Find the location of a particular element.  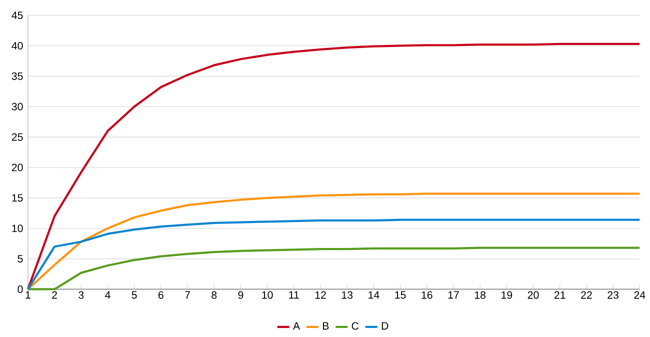

x-tick-label: 23 is located at coordinates (613, 295).